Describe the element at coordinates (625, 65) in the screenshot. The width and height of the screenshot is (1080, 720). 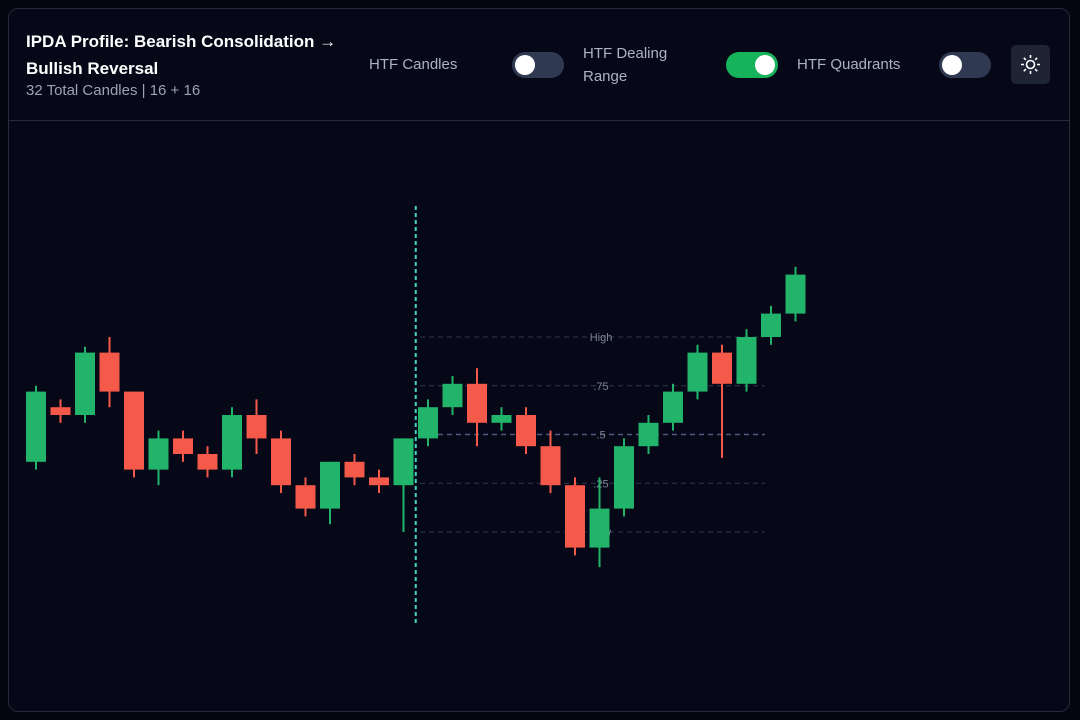
I see `toggle-label: HTF Dealing Range` at that location.